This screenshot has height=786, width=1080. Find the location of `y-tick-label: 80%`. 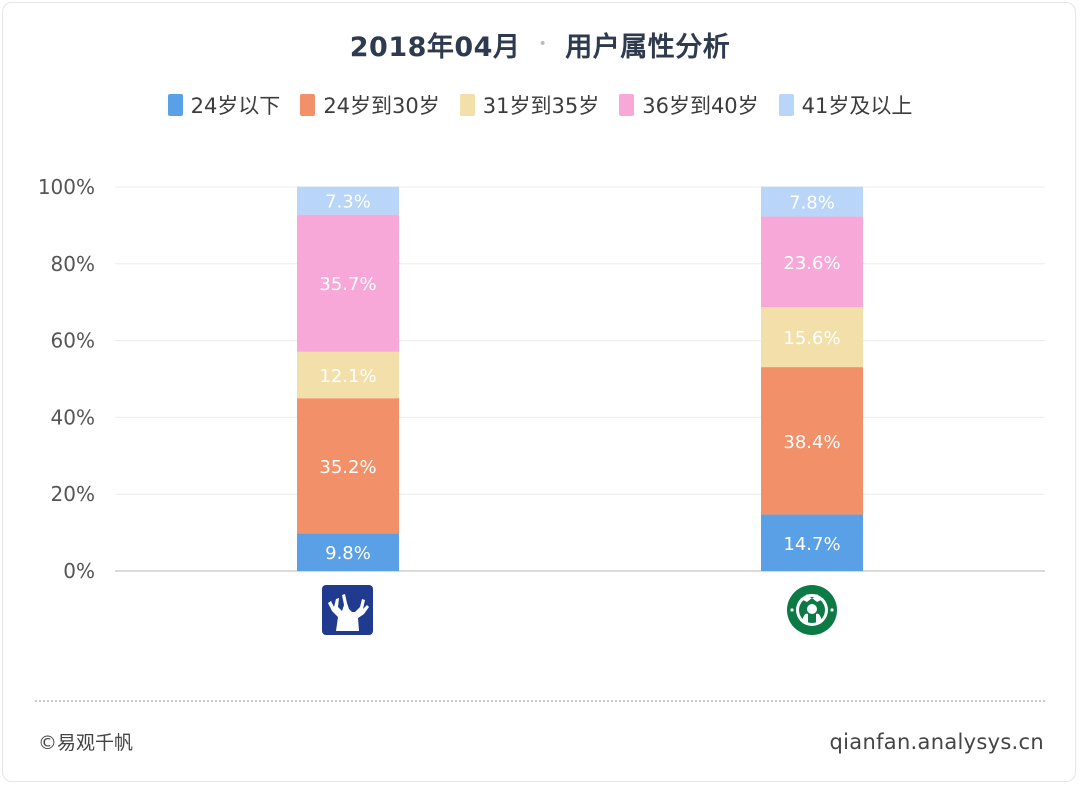

y-tick-label: 80% is located at coordinates (73, 264).